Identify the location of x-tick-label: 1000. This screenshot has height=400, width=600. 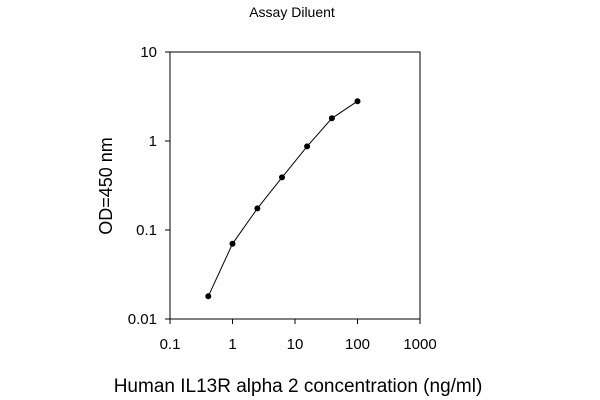
(419, 344).